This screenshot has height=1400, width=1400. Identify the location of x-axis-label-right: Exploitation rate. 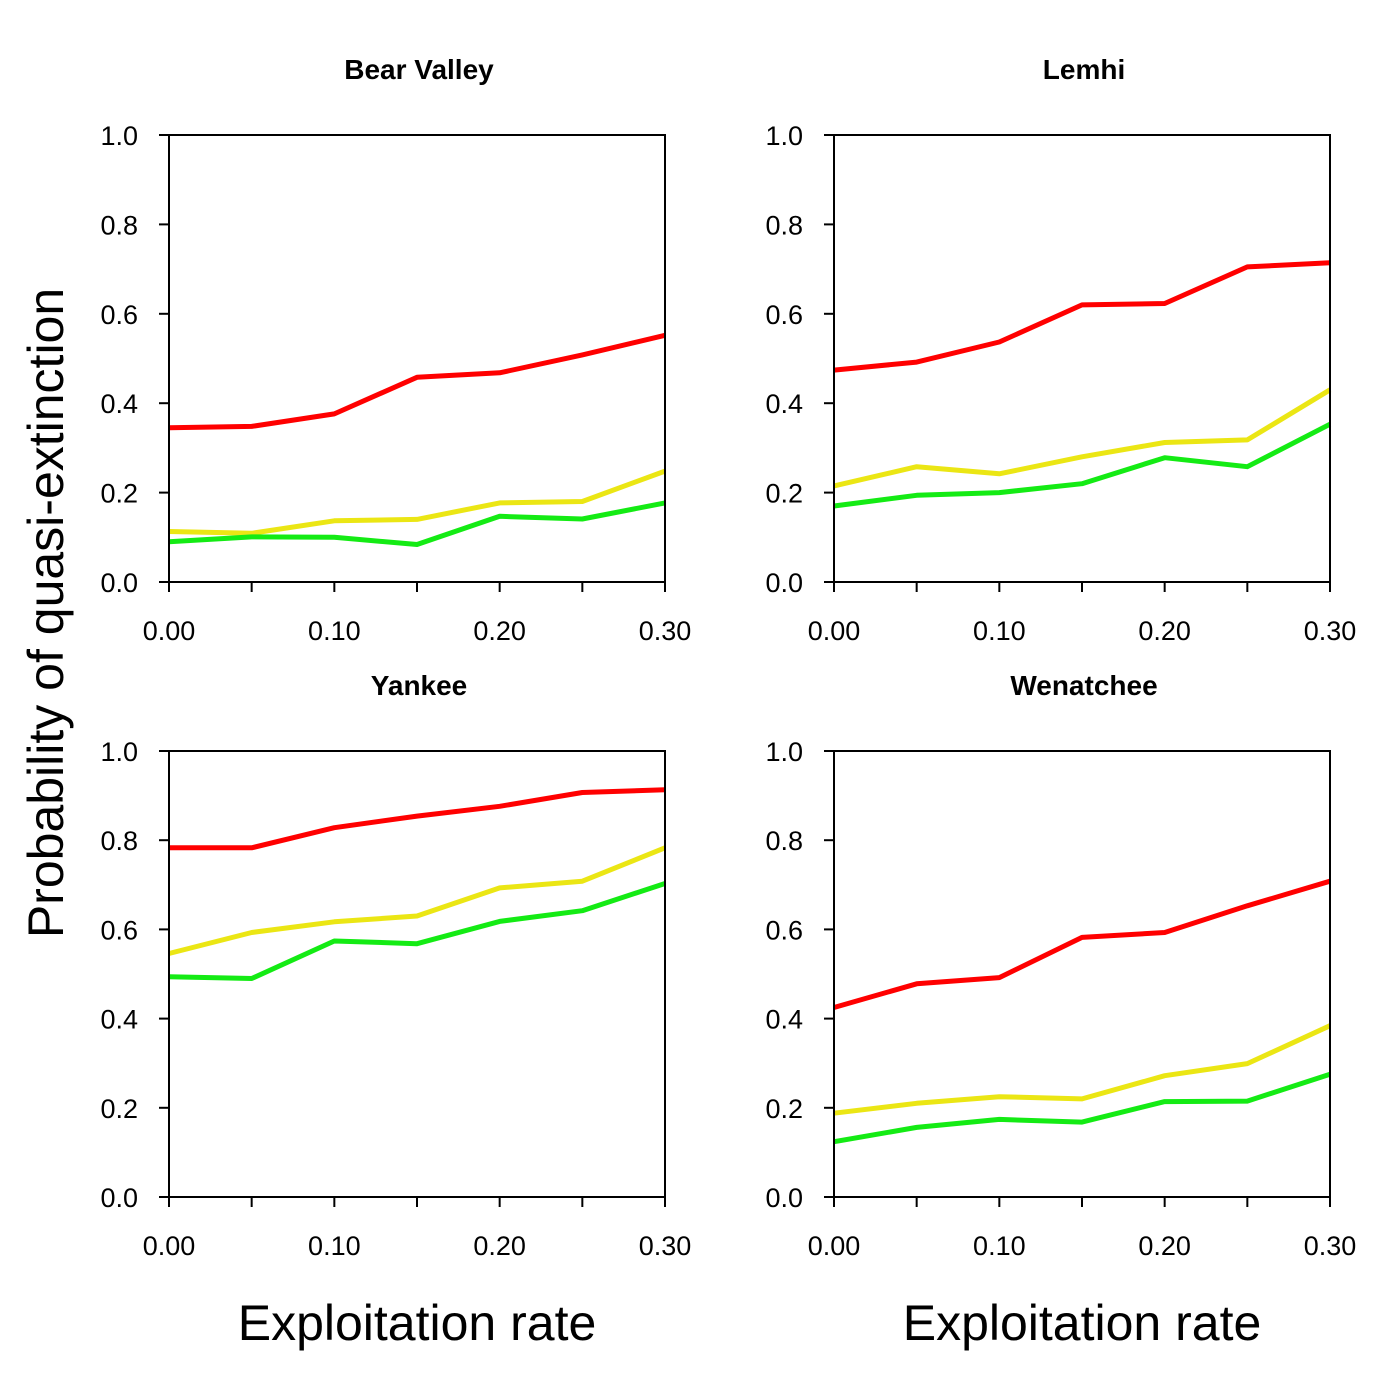
(1082, 1323).